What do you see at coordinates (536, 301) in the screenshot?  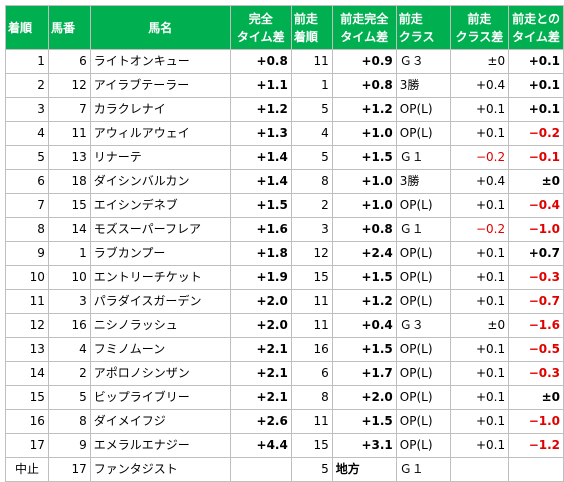 I see `delta-cell: −0.7` at bounding box center [536, 301].